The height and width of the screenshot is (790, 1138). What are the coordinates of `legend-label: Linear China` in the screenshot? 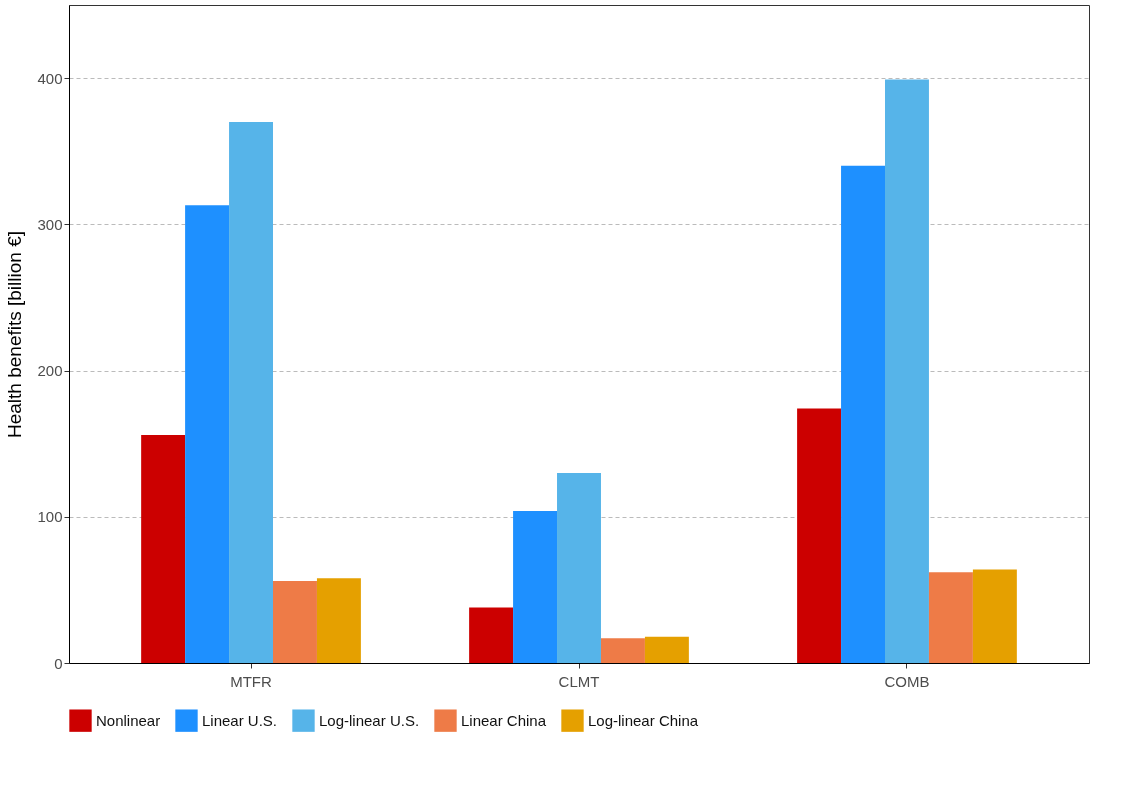 It's located at (504, 720).